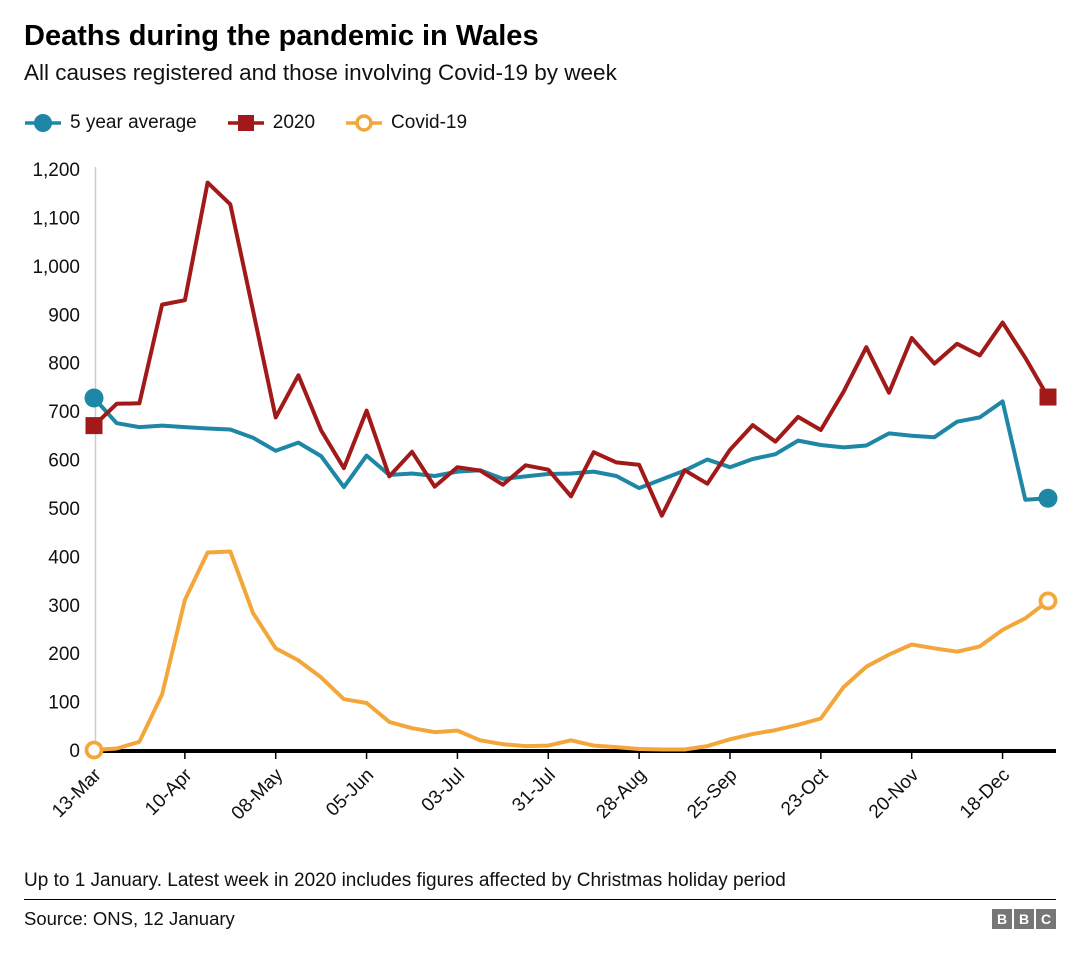 The width and height of the screenshot is (1080, 956). I want to click on y-tick-label: 600, so click(64, 461).